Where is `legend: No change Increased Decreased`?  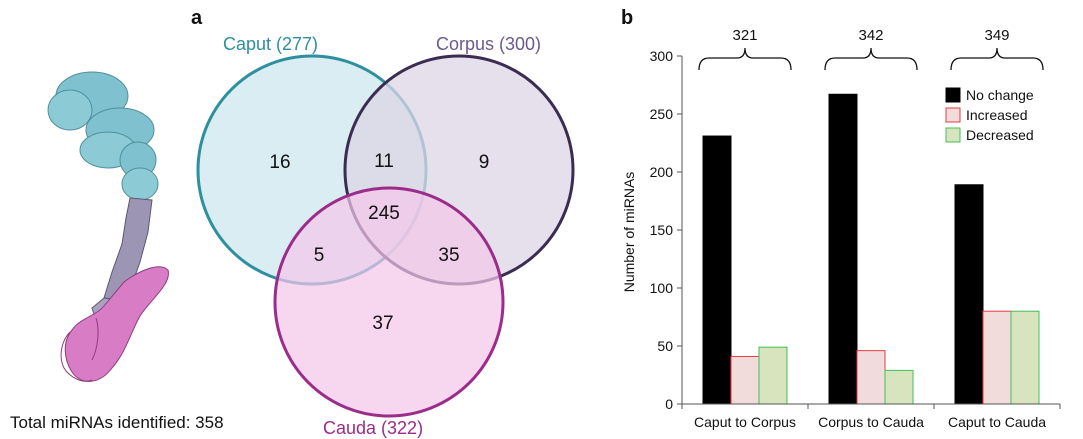 legend: No change Increased Decreased is located at coordinates (989, 115).